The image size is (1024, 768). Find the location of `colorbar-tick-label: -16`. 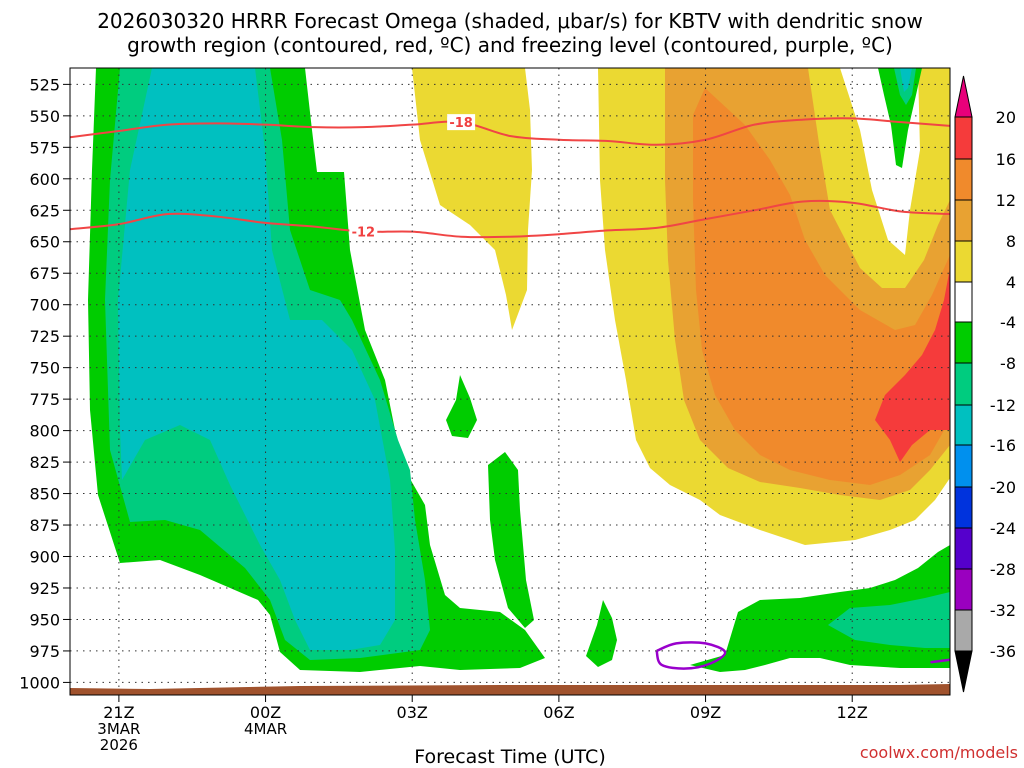

colorbar-tick-label: -16 is located at coordinates (1003, 445).